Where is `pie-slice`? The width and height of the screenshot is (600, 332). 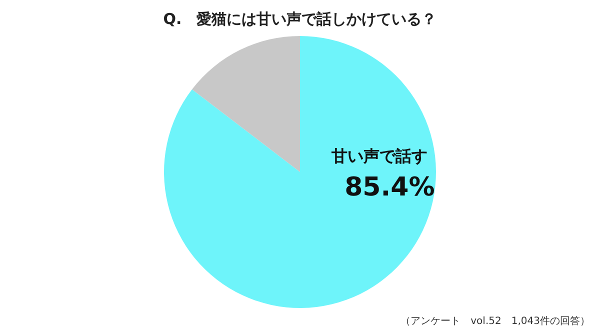
pie-slice is located at coordinates (246, 104).